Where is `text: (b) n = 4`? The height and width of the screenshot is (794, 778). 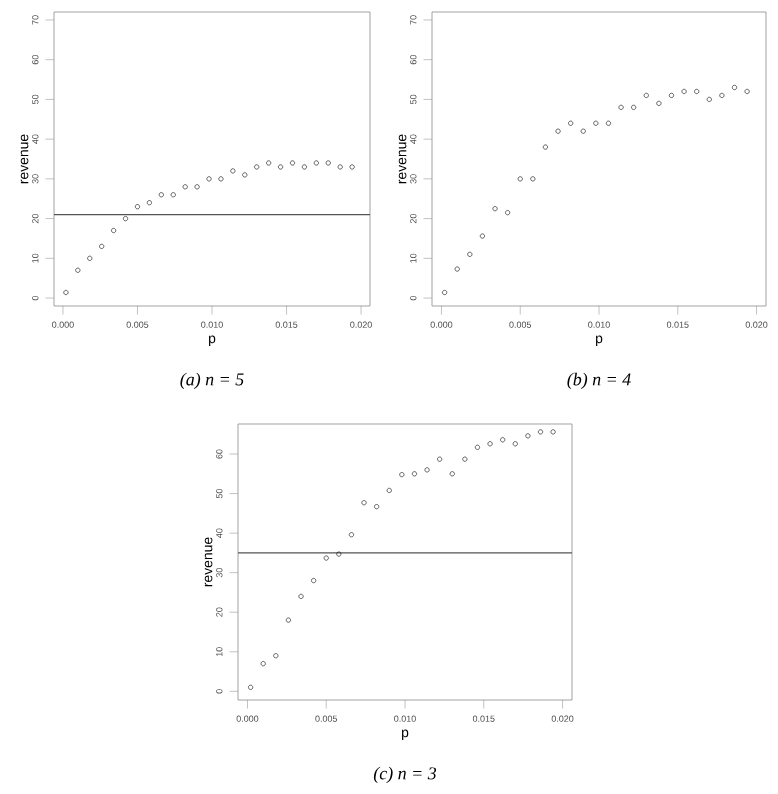
text: (b) n = 4 is located at coordinates (599, 381).